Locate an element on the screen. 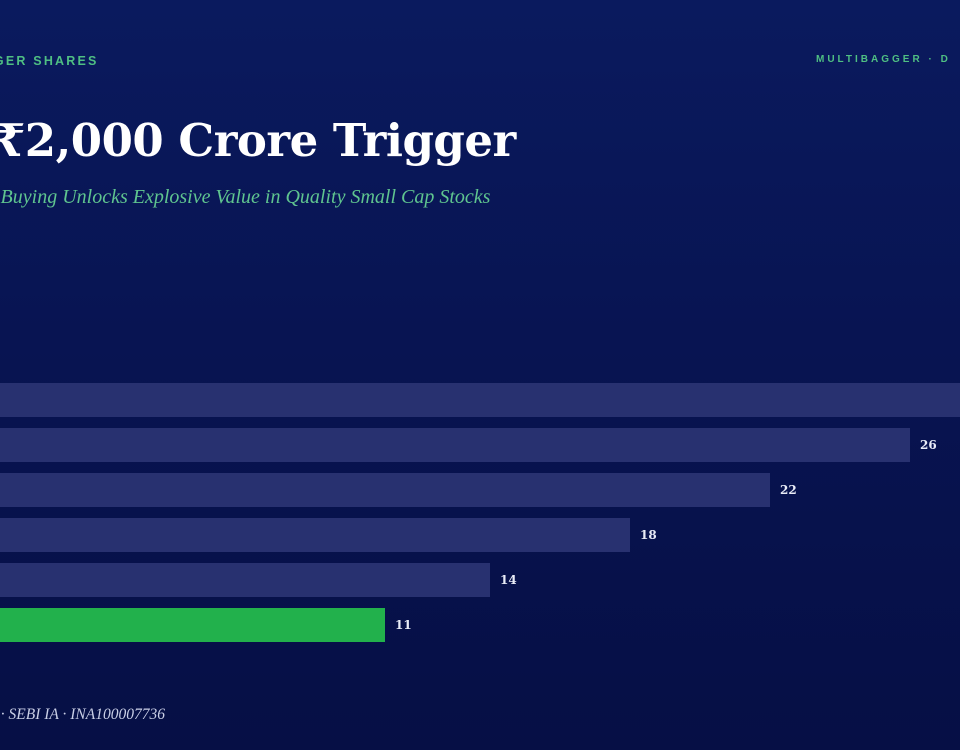 The width and height of the screenshot is (960, 750). bar-value-label-4: 14 is located at coordinates (508, 580).